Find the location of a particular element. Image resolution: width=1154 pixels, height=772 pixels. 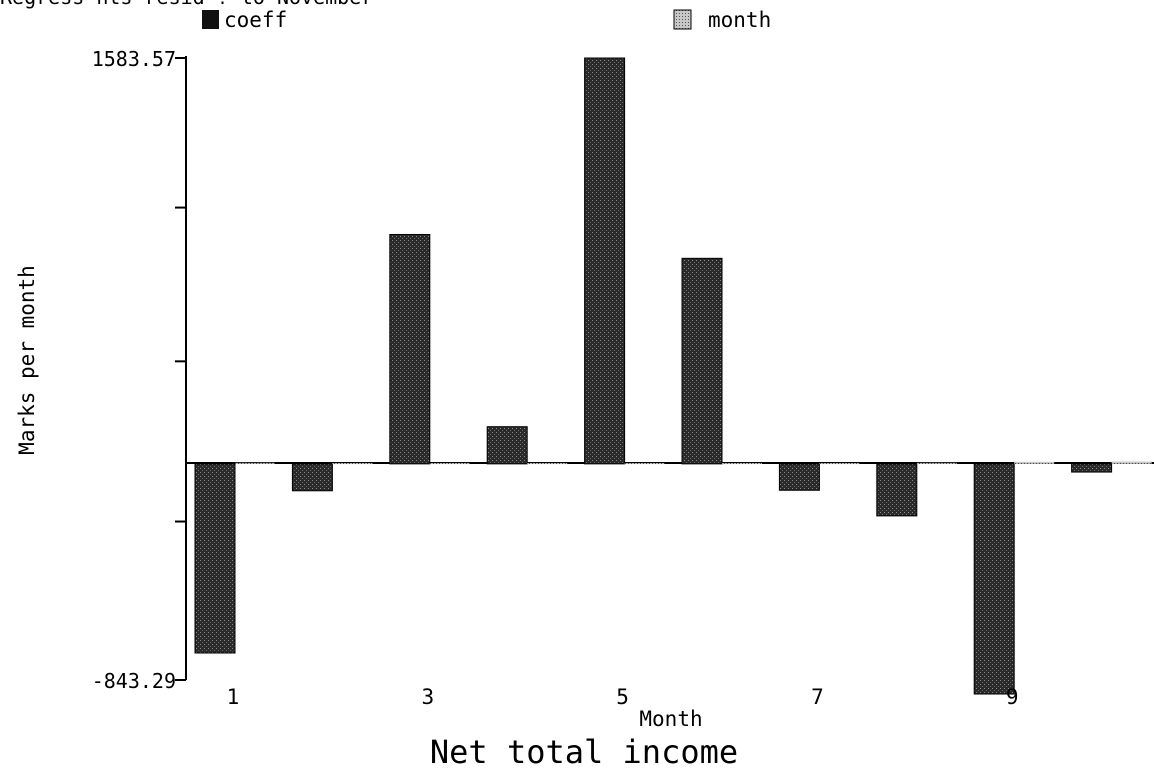

legend: coeff month is located at coordinates (486, 20).